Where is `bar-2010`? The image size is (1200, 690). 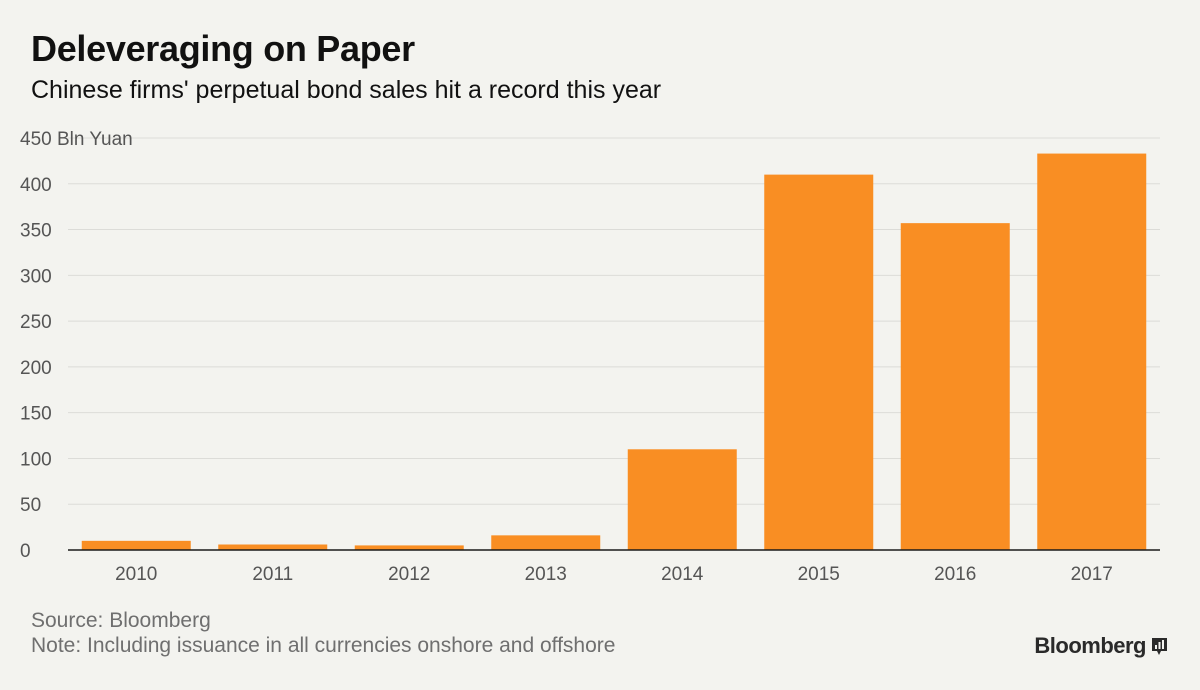 bar-2010 is located at coordinates (136, 545).